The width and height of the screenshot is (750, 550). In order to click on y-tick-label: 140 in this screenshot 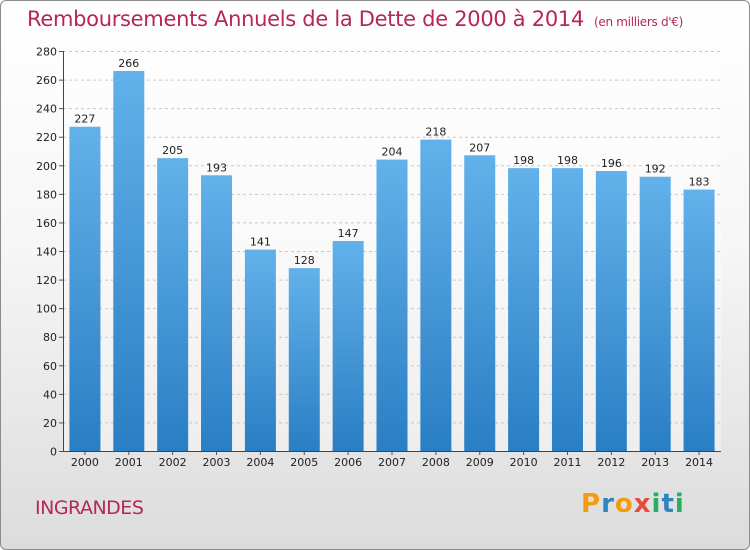, I will do `click(46, 252)`.